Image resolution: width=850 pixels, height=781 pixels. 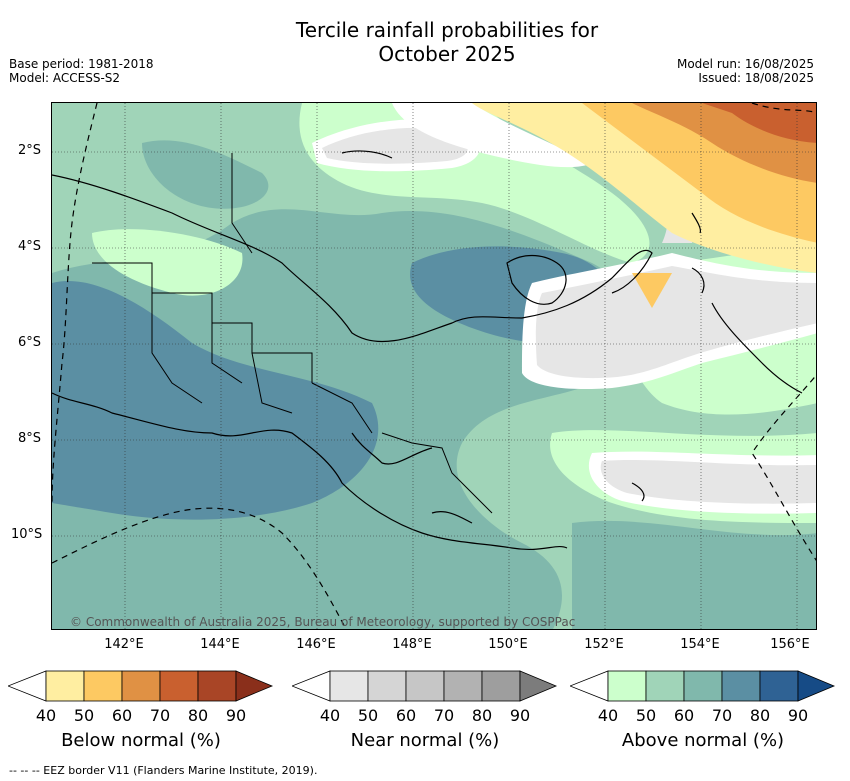 What do you see at coordinates (756, 78) in the screenshot?
I see `issued-date: Issued: 18/08/2025` at bounding box center [756, 78].